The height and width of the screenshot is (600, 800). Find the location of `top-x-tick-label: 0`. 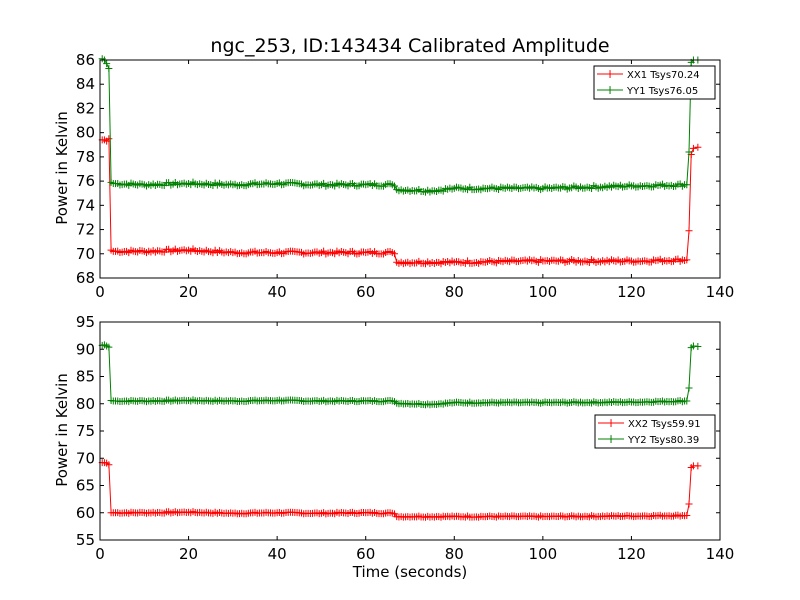

top-x-tick-label: 0 is located at coordinates (100, 292).